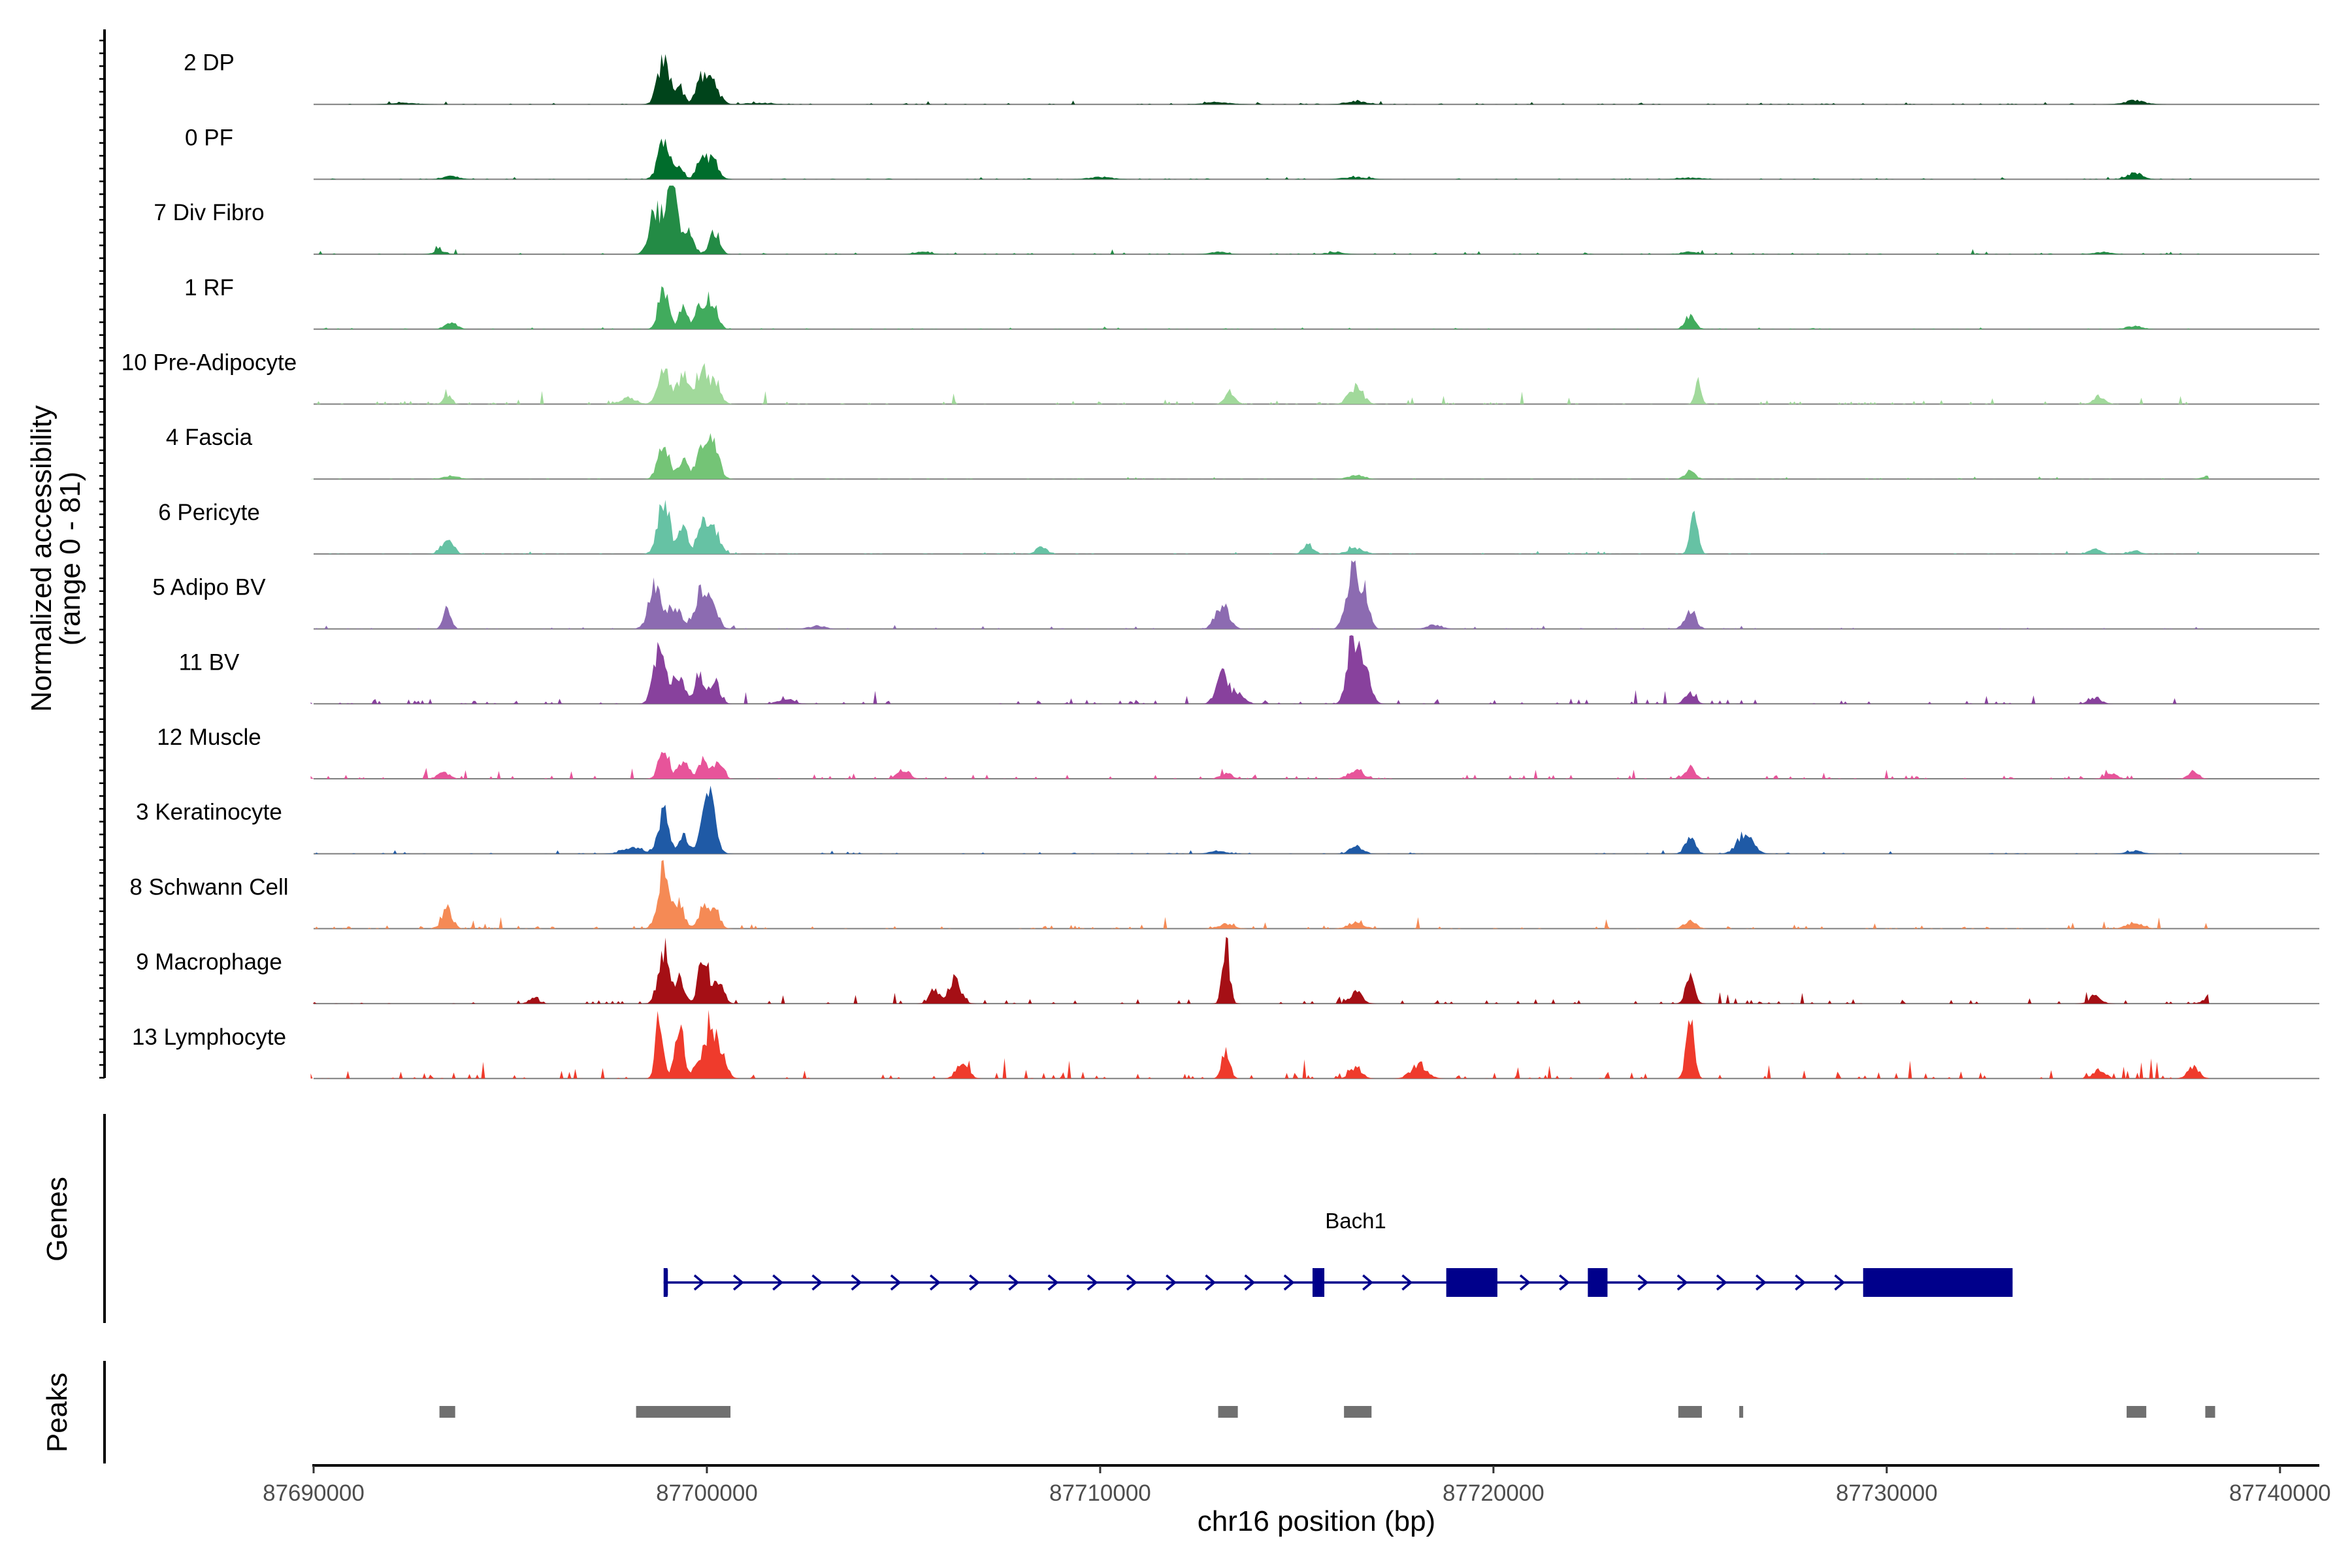 Image resolution: width=2352 pixels, height=1568 pixels. What do you see at coordinates (209, 212) in the screenshot?
I see `track-label: 7 Div Fibro` at bounding box center [209, 212].